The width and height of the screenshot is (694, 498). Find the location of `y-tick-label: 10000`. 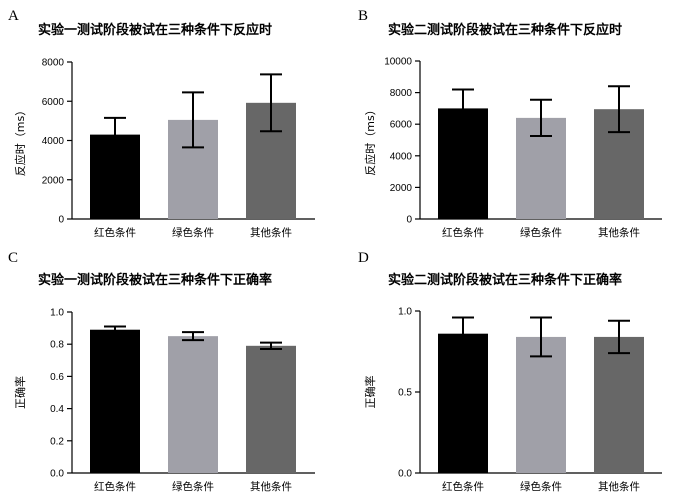

y-tick-label: 10000 is located at coordinates (398, 62).